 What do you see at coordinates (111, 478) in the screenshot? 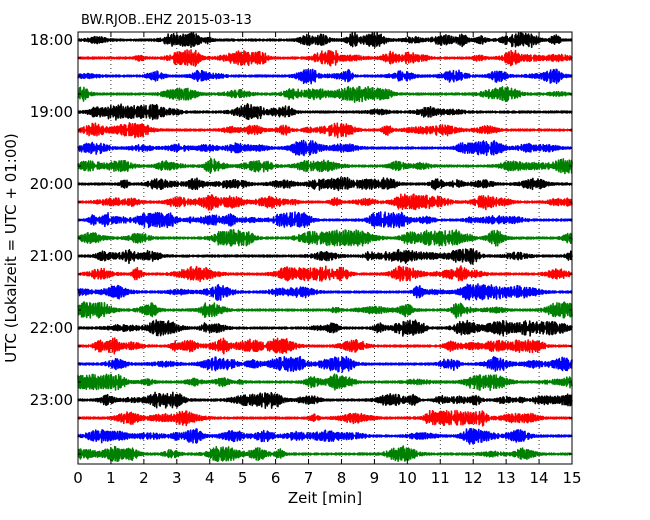
I see `x-tick-label: 1` at bounding box center [111, 478].